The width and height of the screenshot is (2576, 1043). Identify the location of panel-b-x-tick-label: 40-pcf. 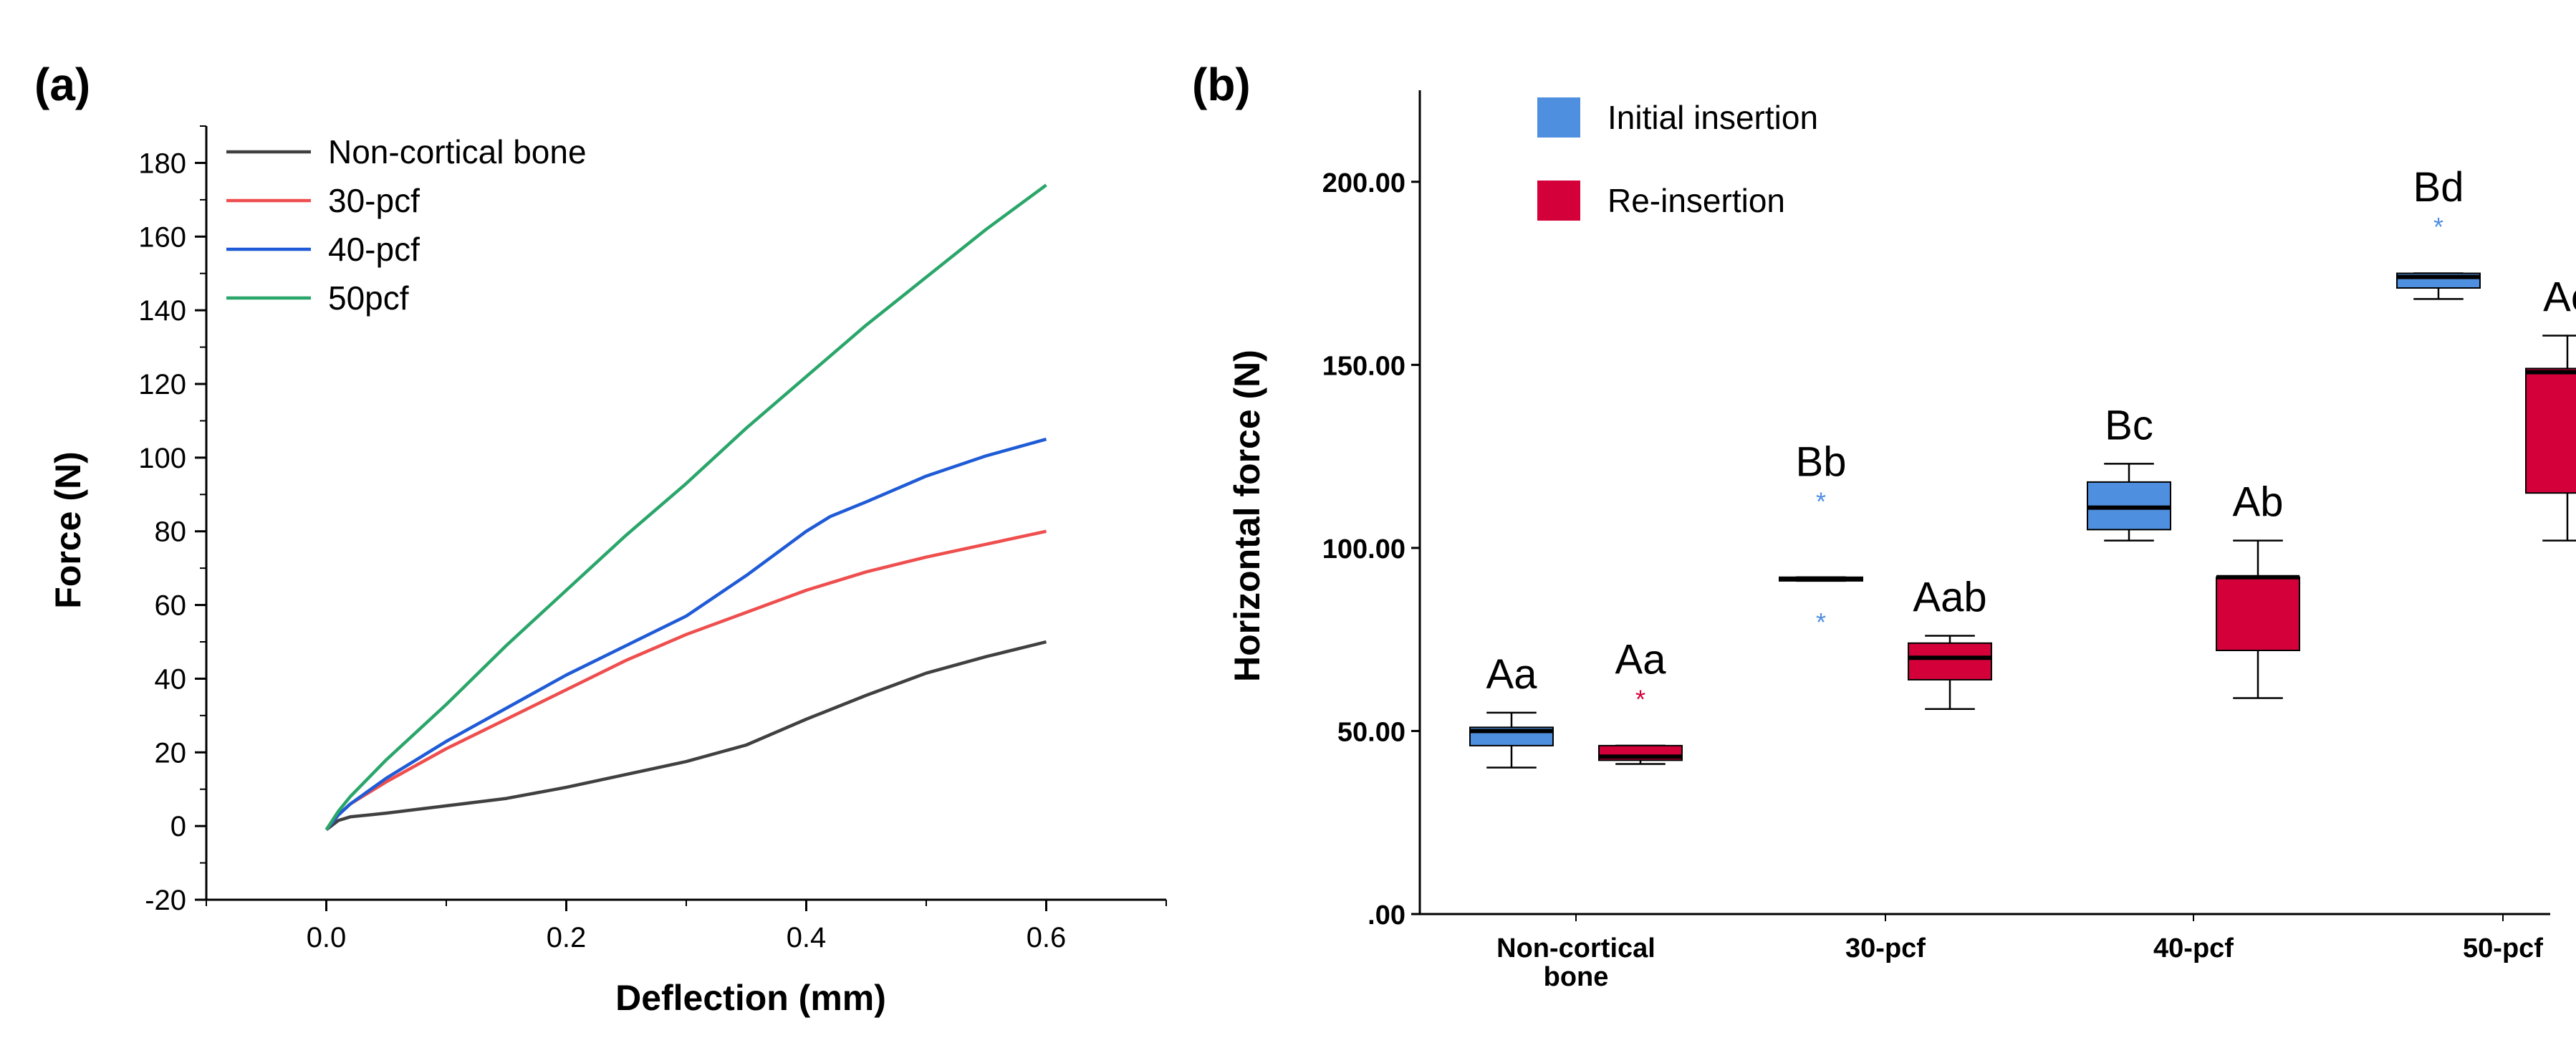
(2193, 948).